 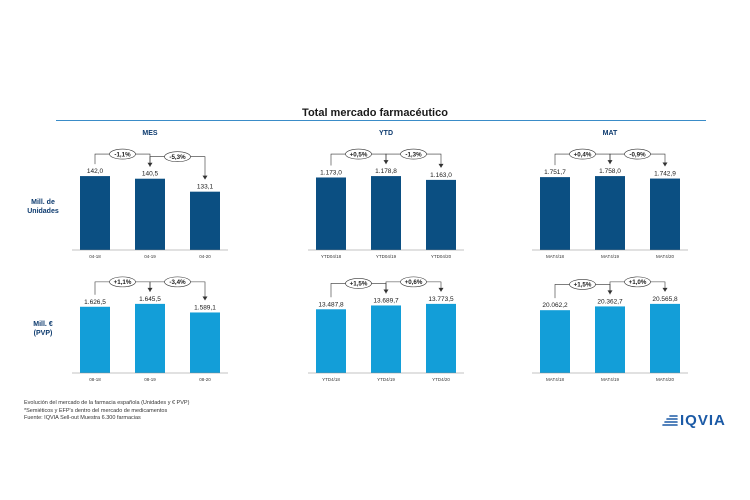 I want to click on change-label-0-1: -5,3%, so click(x=177, y=157).